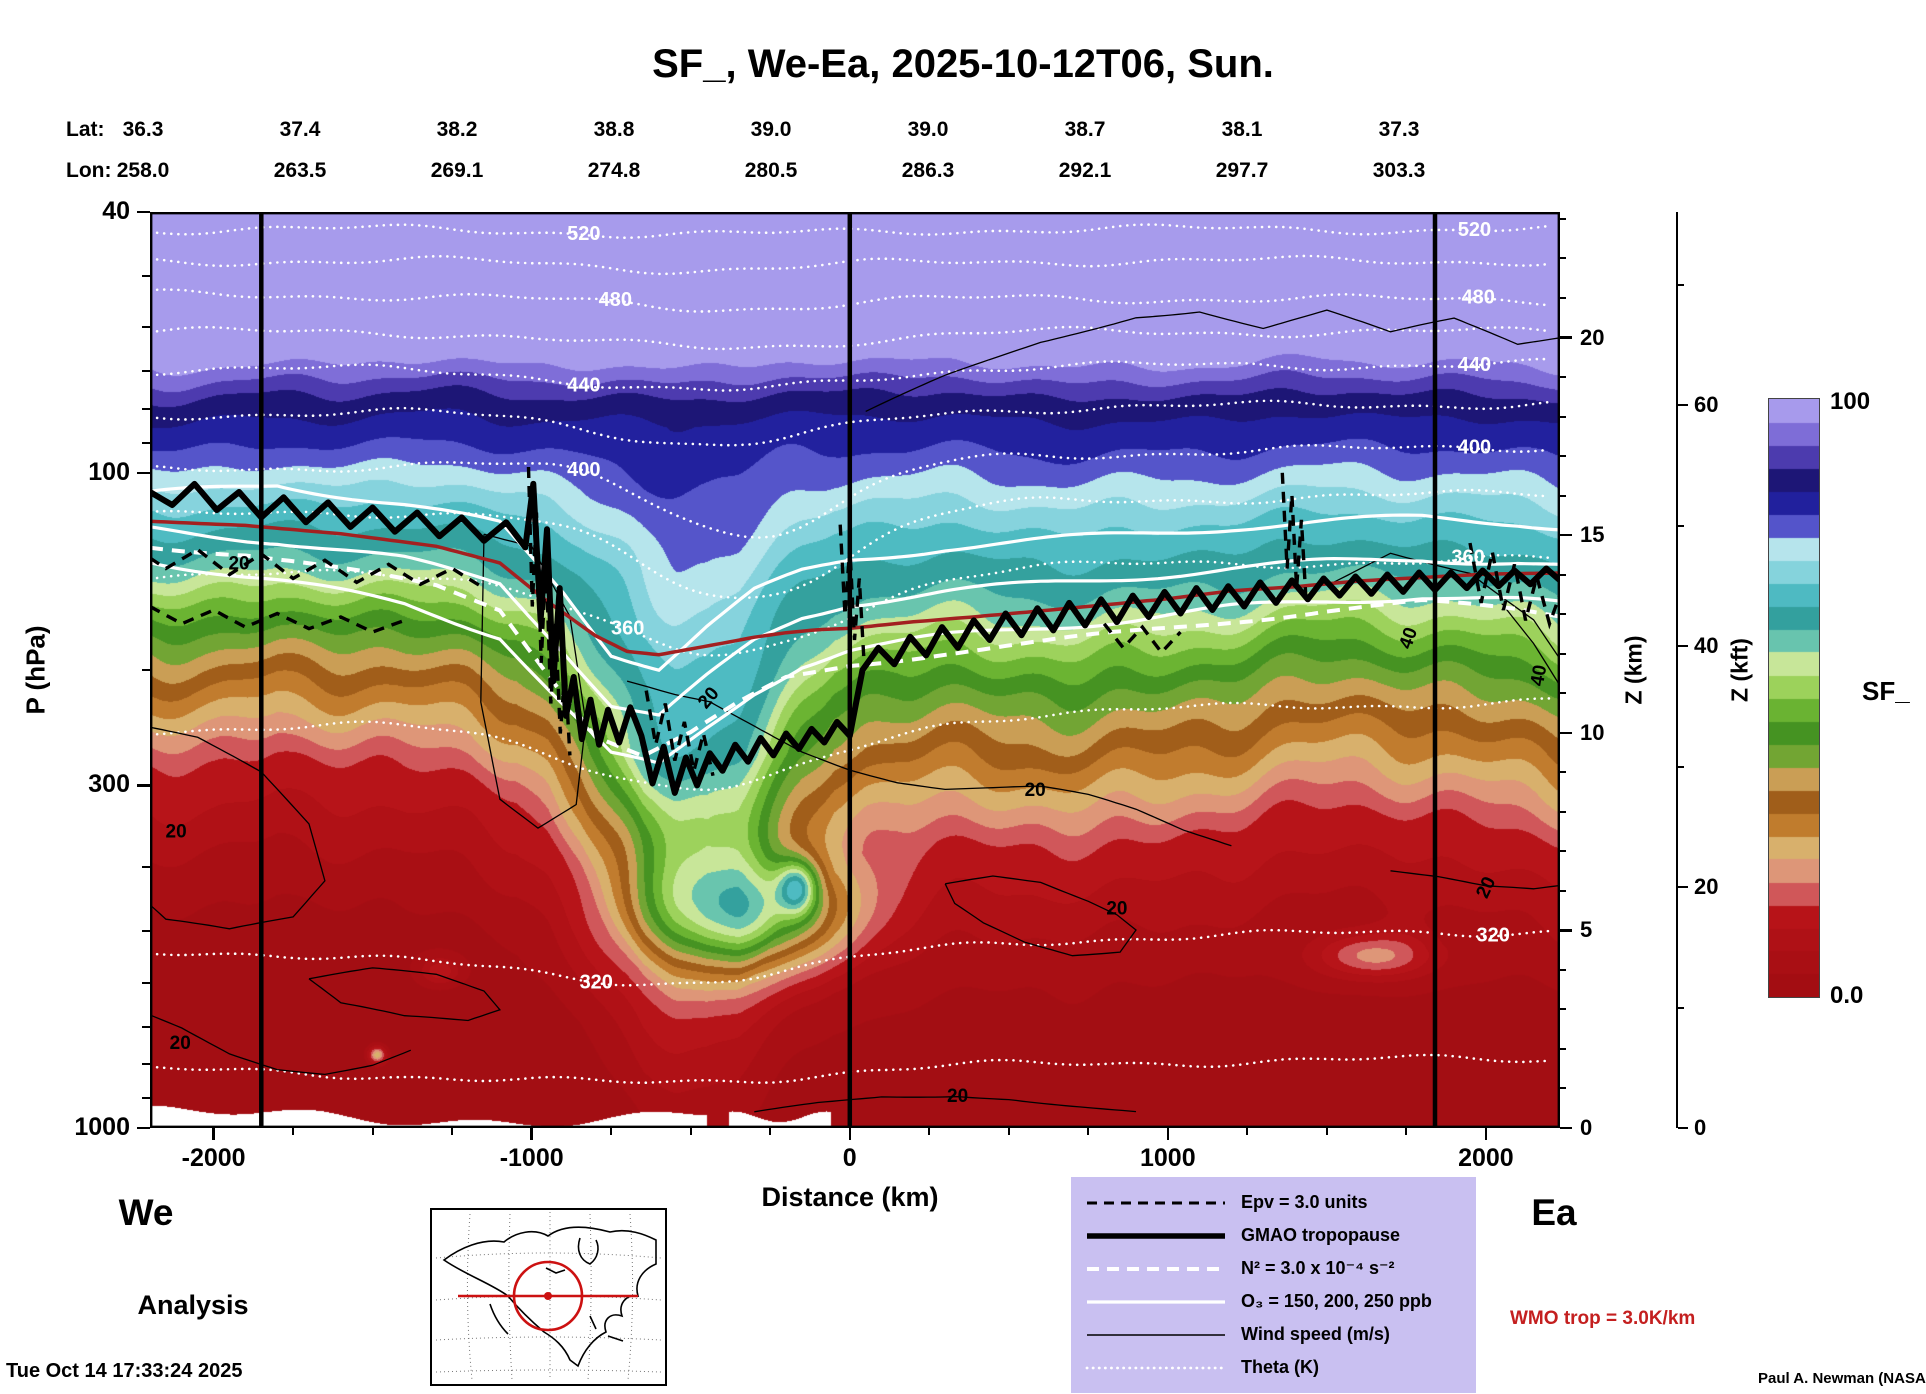  What do you see at coordinates (614, 170) in the screenshot?
I see `lon-value: 274.8` at bounding box center [614, 170].